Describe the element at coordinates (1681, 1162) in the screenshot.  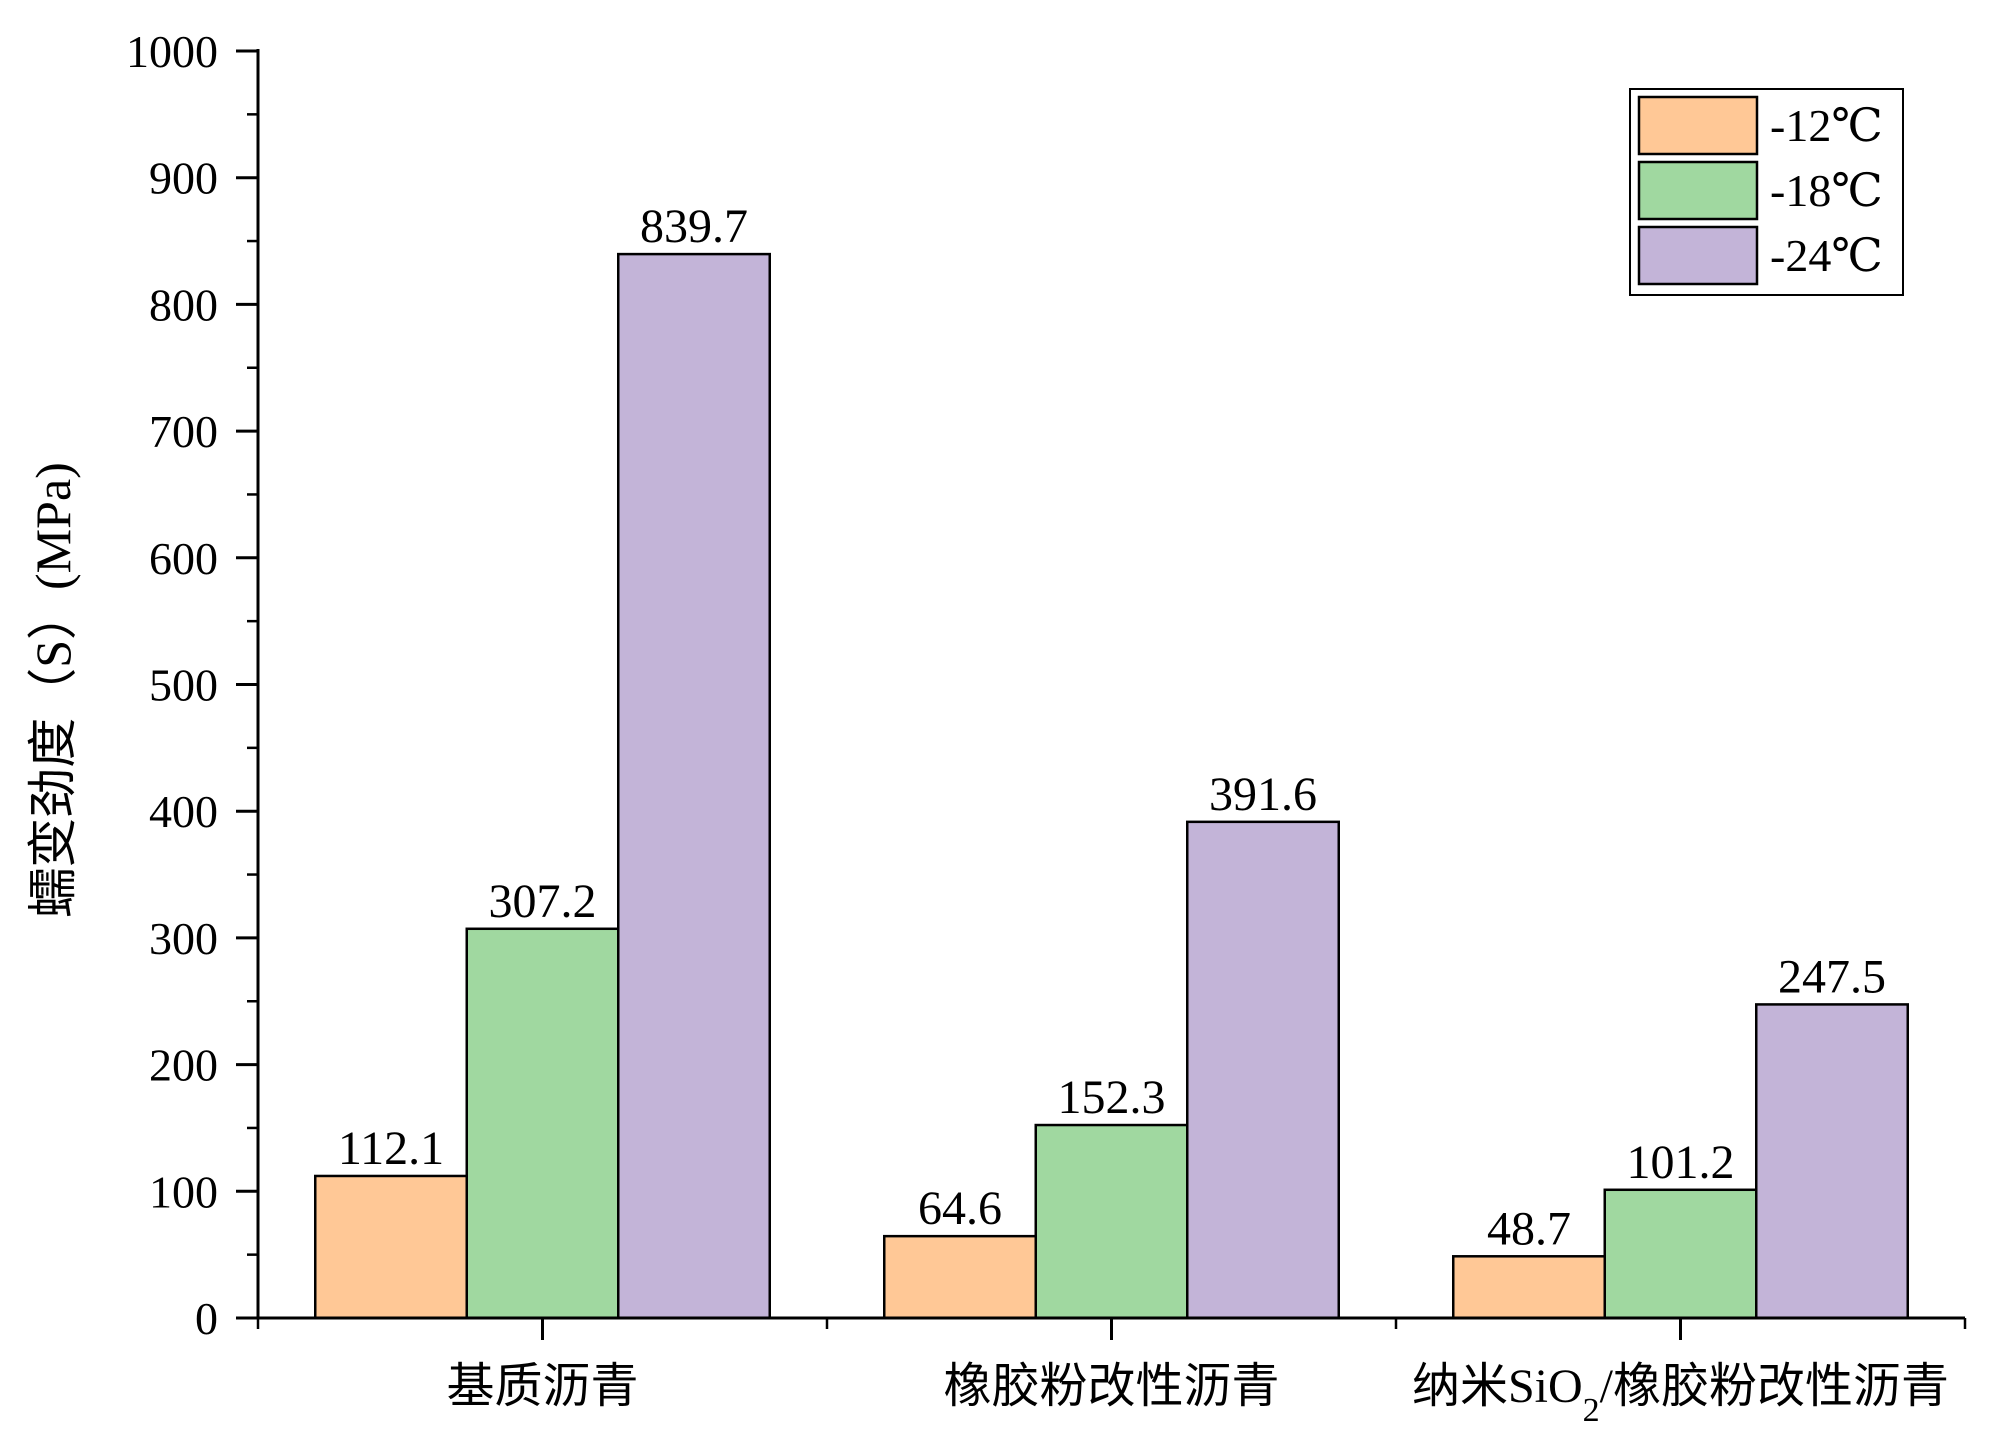
I see `data-label: 101.2` at that location.